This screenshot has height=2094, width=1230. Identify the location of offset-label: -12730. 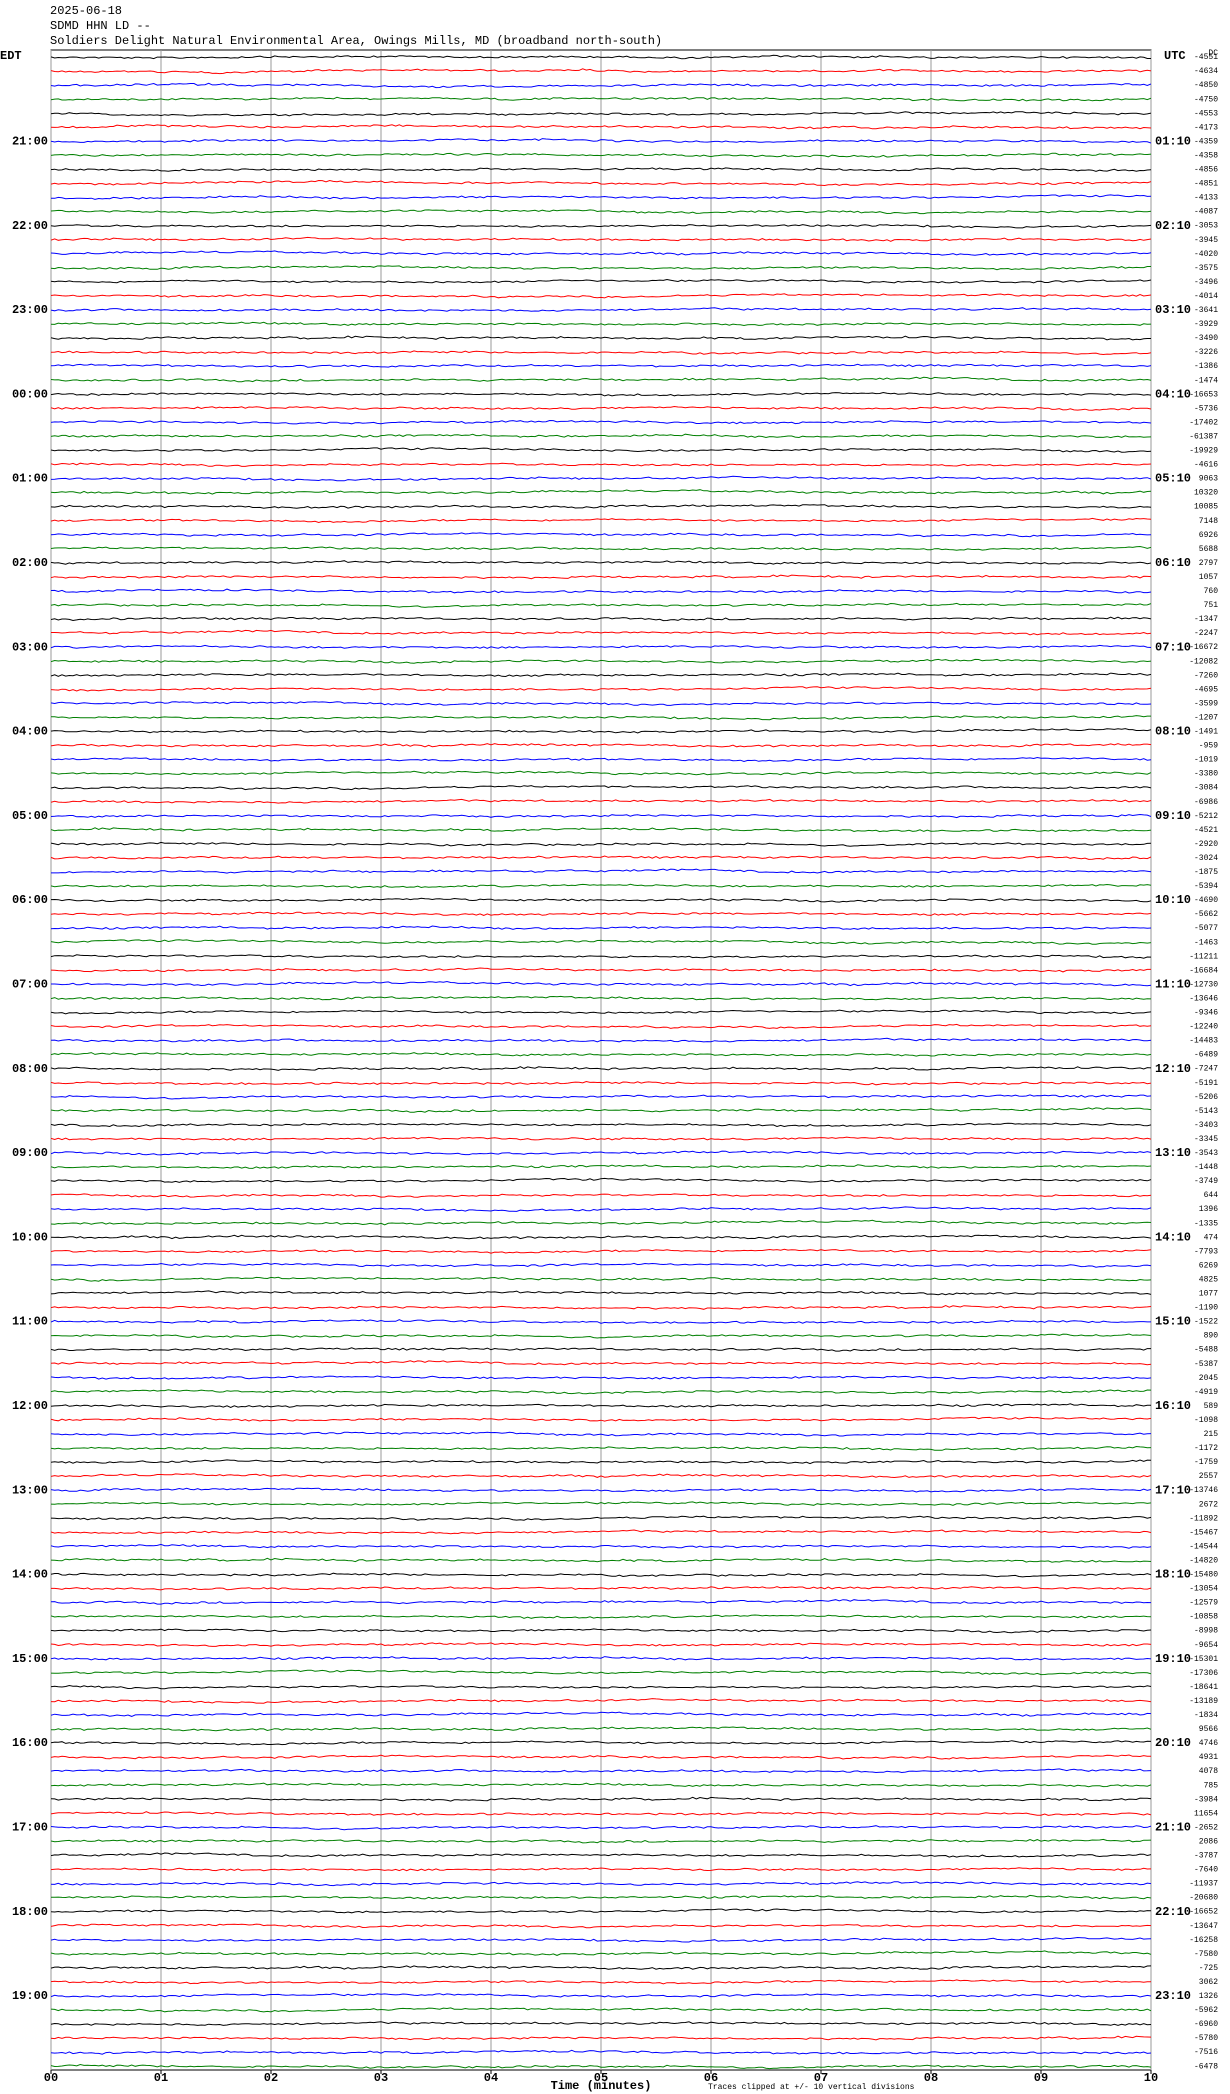
(1203, 984).